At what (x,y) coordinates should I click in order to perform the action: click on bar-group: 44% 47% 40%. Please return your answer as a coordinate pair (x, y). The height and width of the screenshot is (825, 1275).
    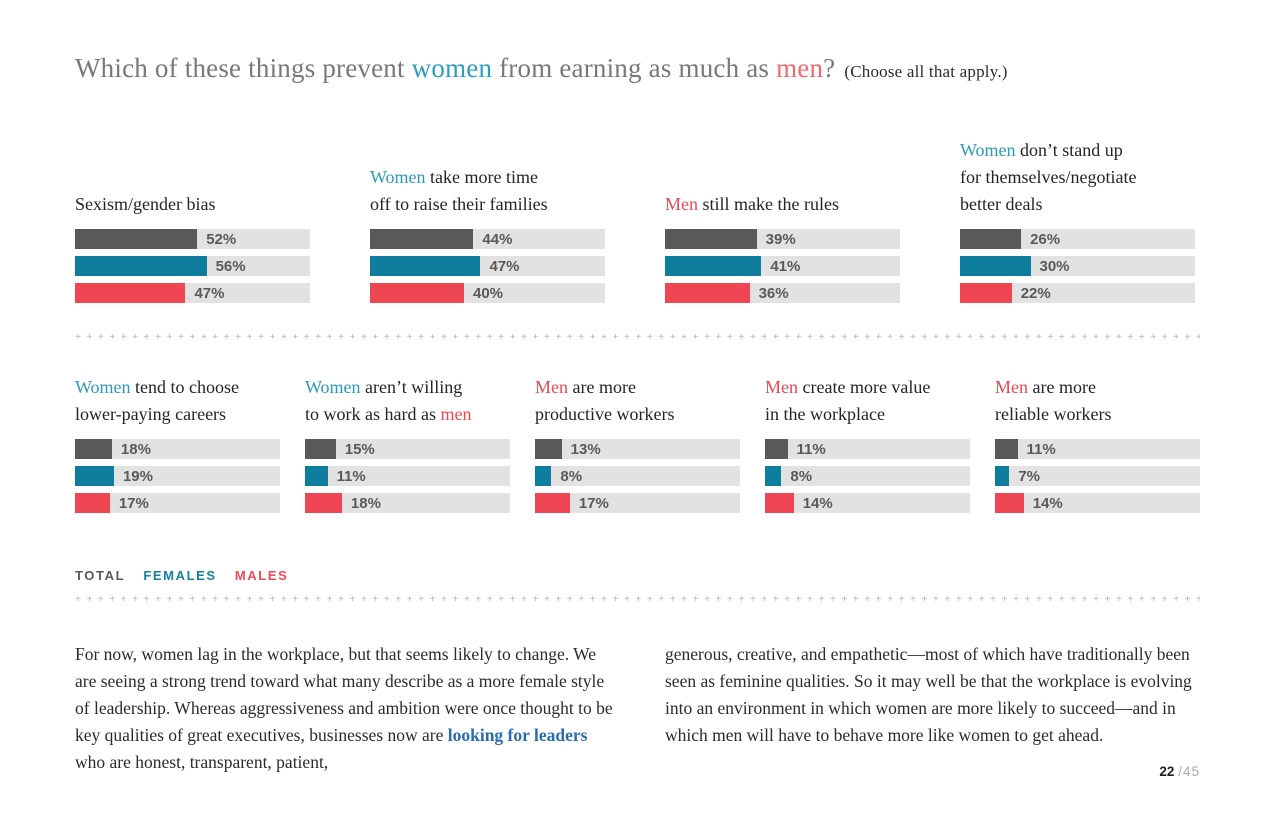
    Looking at the image, I should click on (487, 266).